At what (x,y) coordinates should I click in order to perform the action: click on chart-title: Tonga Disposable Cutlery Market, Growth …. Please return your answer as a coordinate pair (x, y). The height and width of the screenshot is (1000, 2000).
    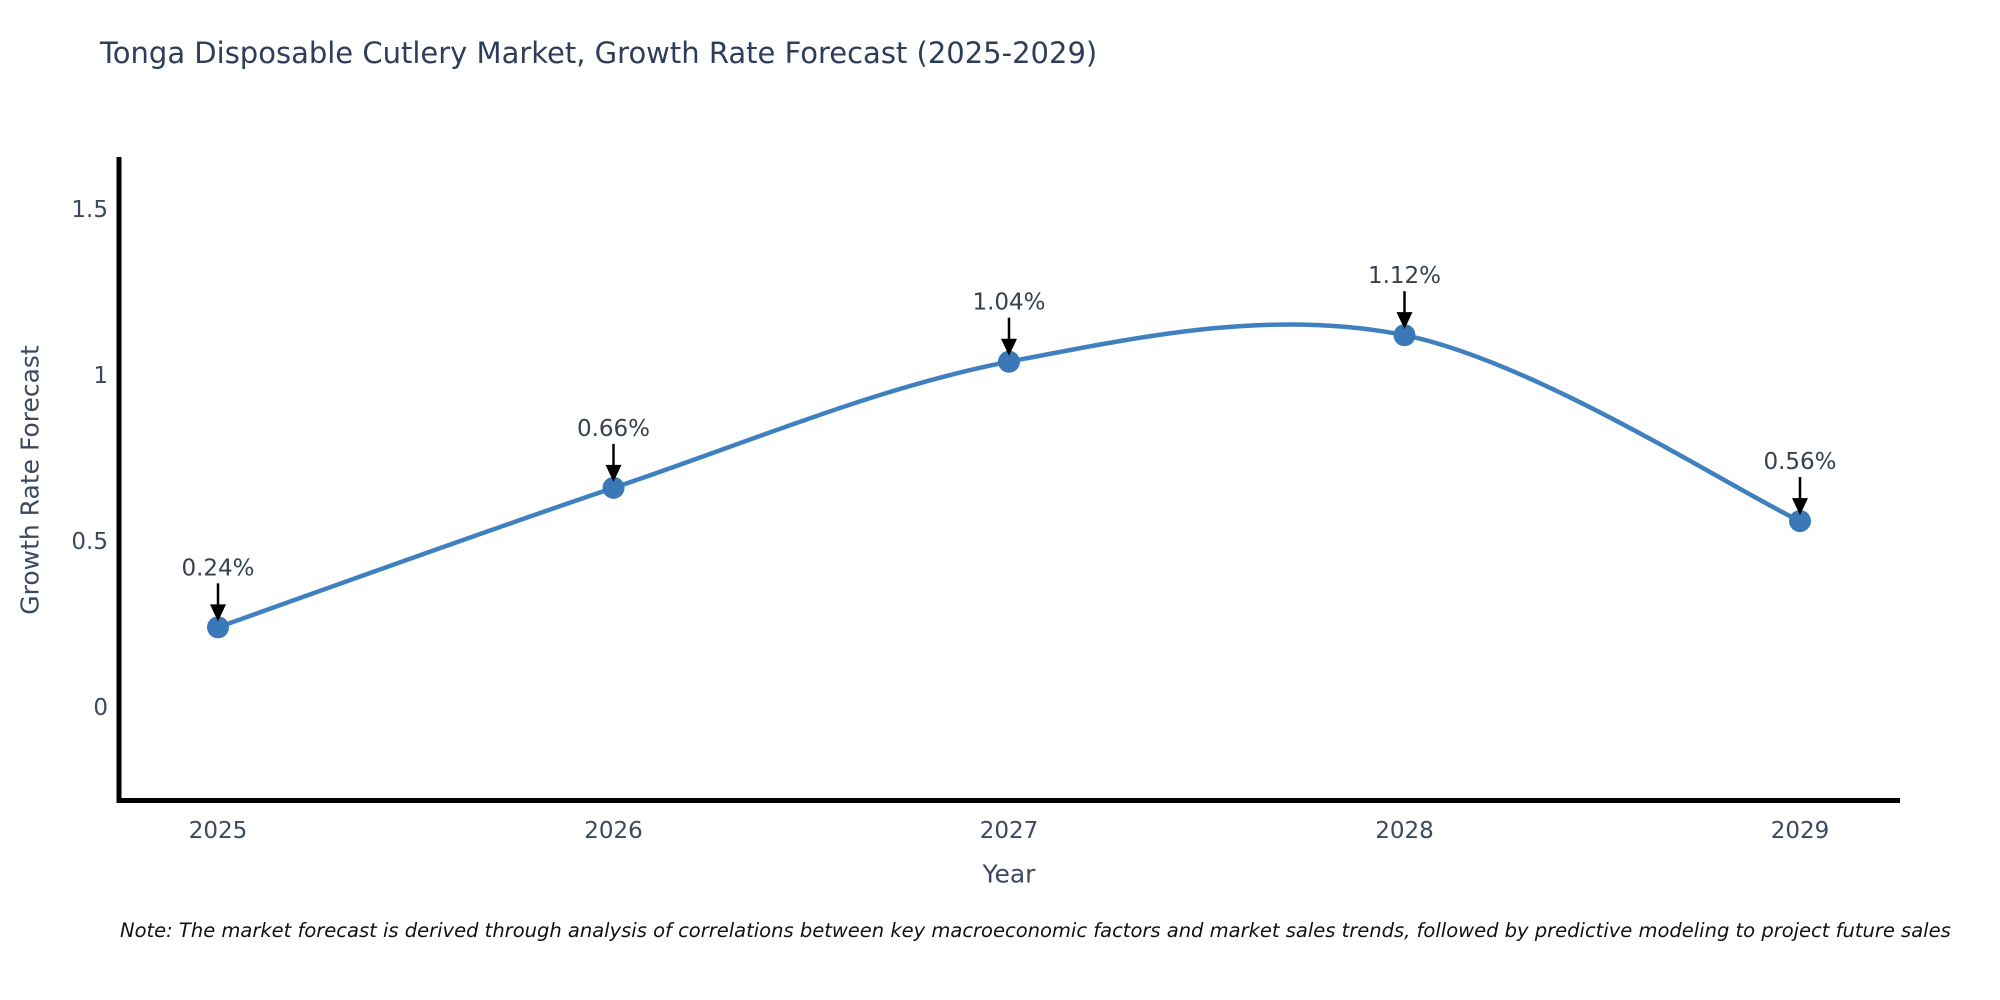
    Looking at the image, I should click on (599, 53).